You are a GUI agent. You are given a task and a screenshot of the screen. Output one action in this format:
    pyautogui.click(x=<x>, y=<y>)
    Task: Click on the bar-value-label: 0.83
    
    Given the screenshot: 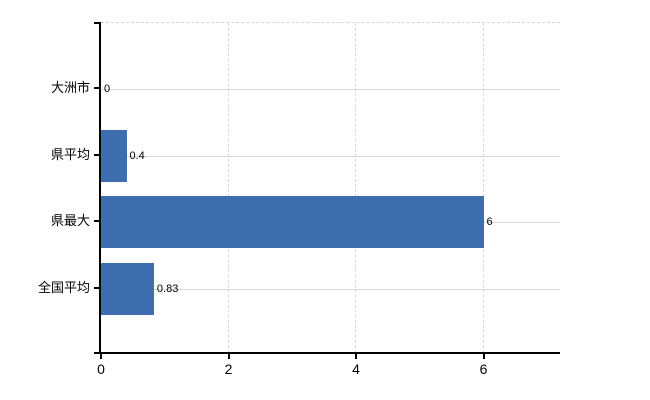 What is the action you would take?
    pyautogui.click(x=167, y=288)
    